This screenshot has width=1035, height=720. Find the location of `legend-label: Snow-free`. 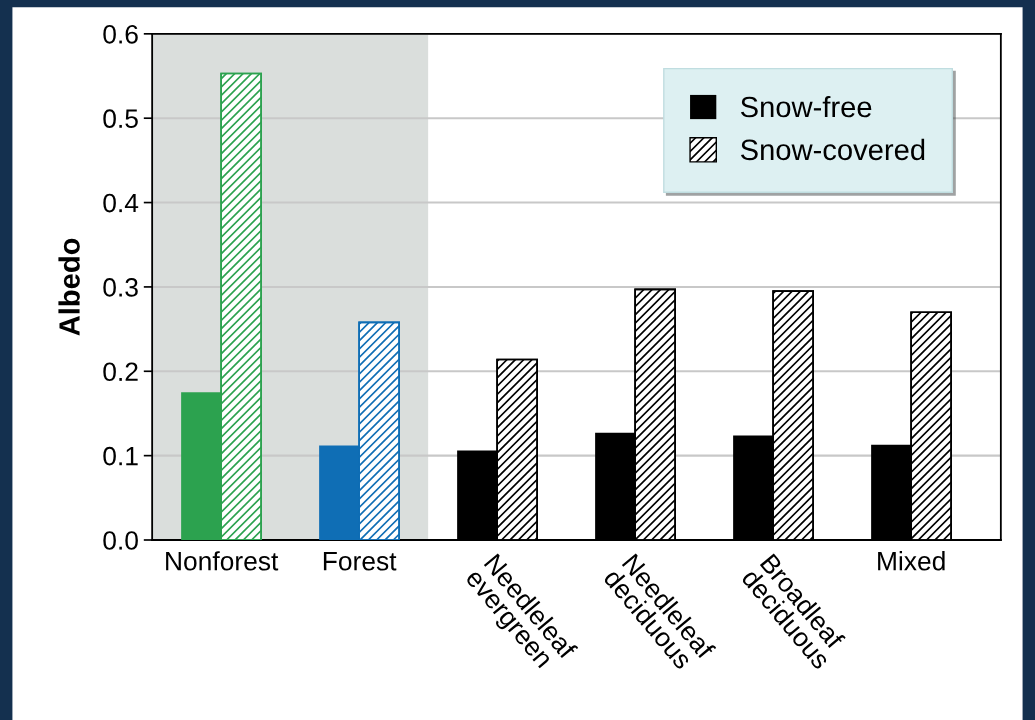

legend-label: Snow-free is located at coordinates (806, 106).